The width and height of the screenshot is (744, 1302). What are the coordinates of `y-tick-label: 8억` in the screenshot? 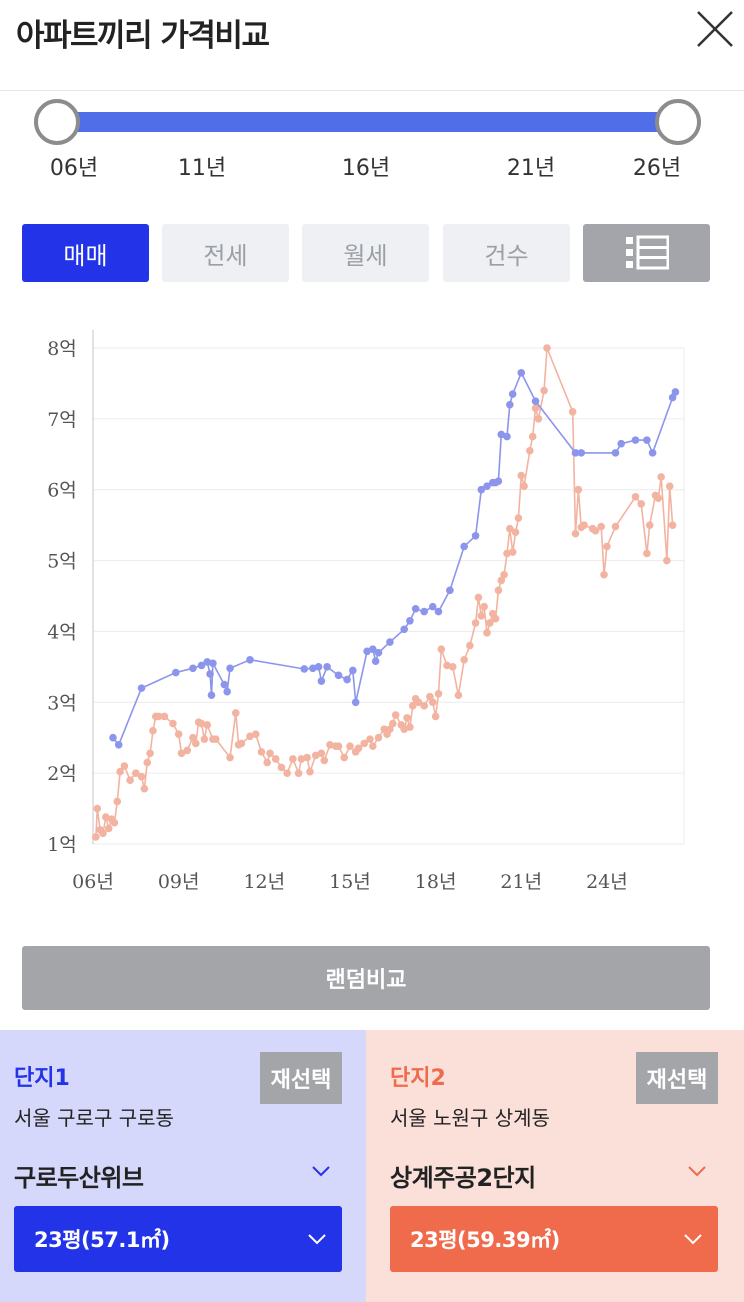 It's located at (62, 349).